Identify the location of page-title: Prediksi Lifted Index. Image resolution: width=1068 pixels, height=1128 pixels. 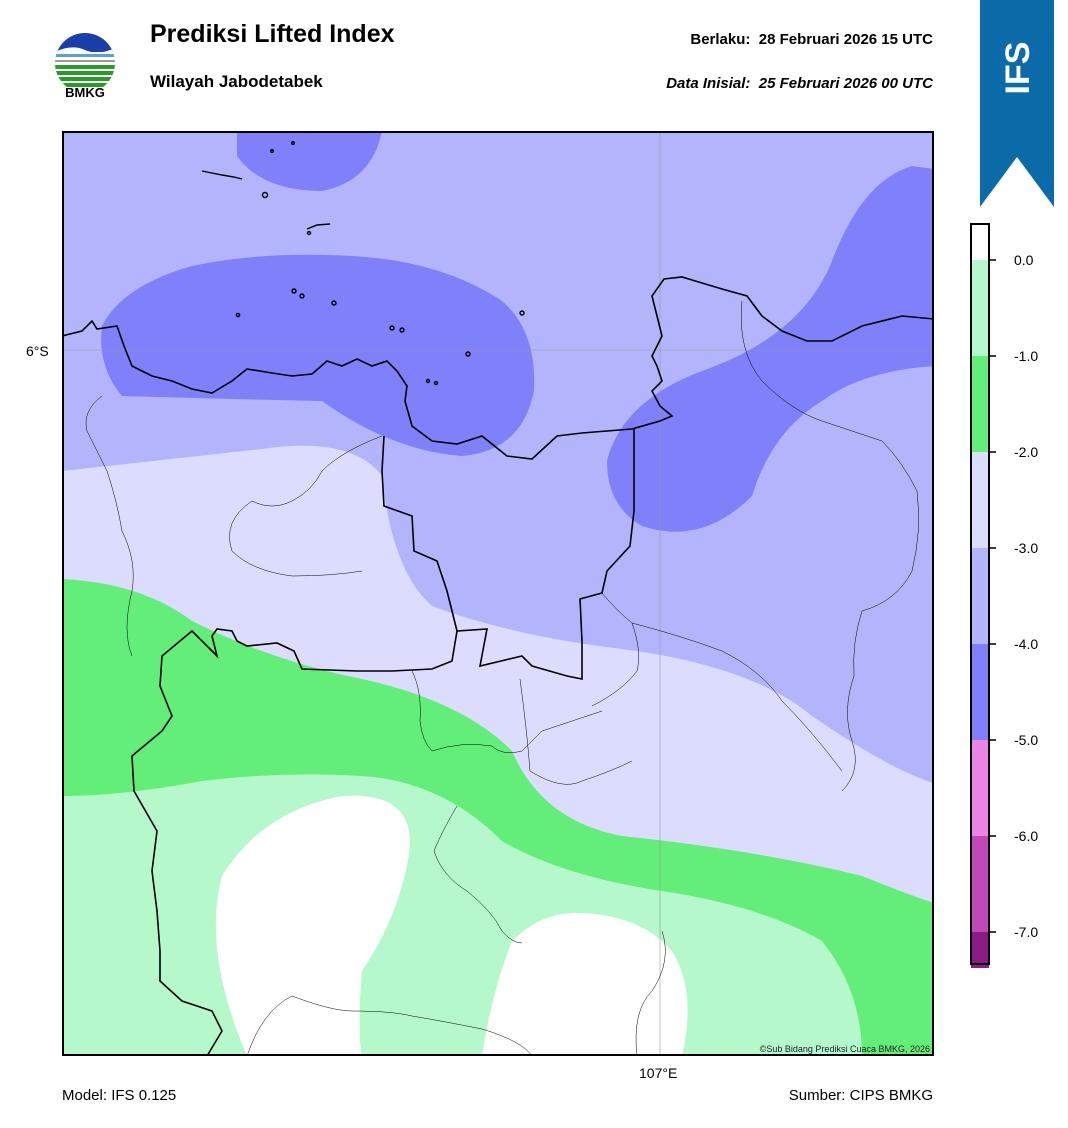
(272, 34).